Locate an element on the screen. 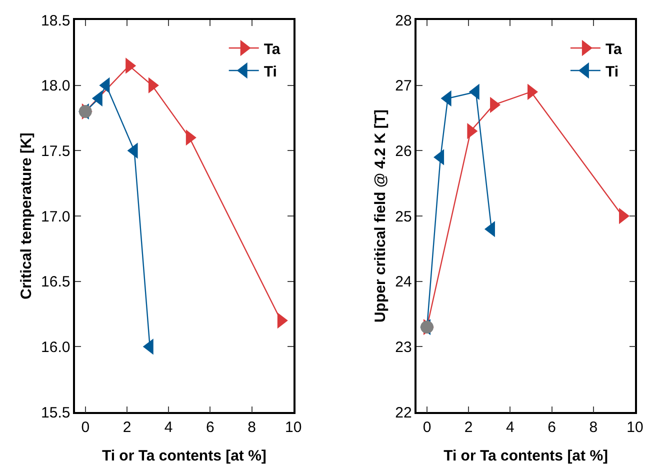 This screenshot has height=473, width=655. y-tick-label: 28 is located at coordinates (403, 21).